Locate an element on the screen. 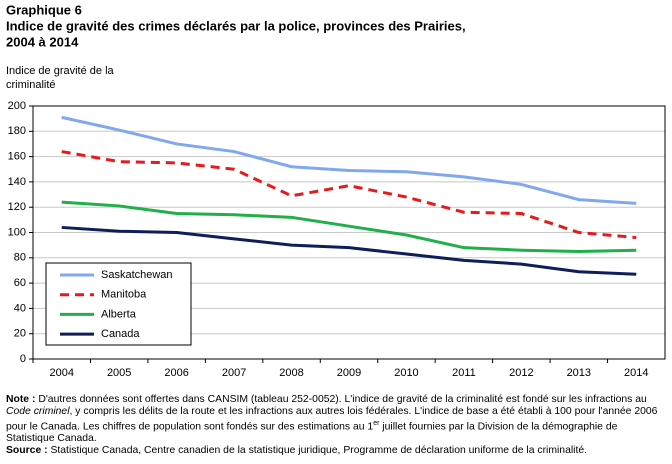 The height and width of the screenshot is (464, 672). y-tick-label: 180 is located at coordinates (17, 131).